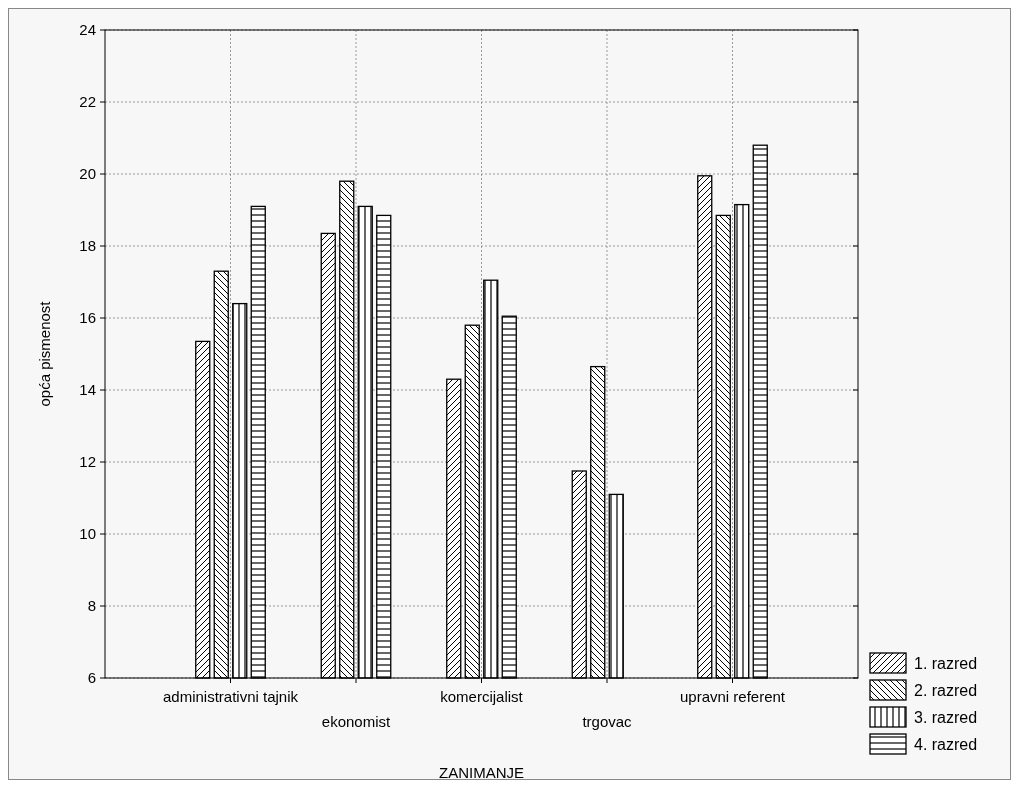 The height and width of the screenshot is (788, 1019). What do you see at coordinates (946, 717) in the screenshot?
I see `legend-label: 3. razred` at bounding box center [946, 717].